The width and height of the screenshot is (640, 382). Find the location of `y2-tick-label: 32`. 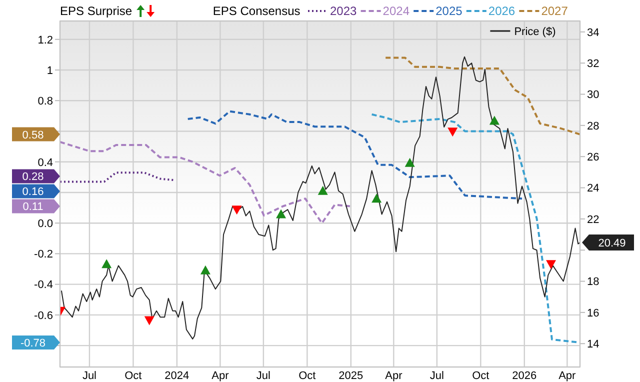

y2-tick-label: 32 is located at coordinates (593, 64).